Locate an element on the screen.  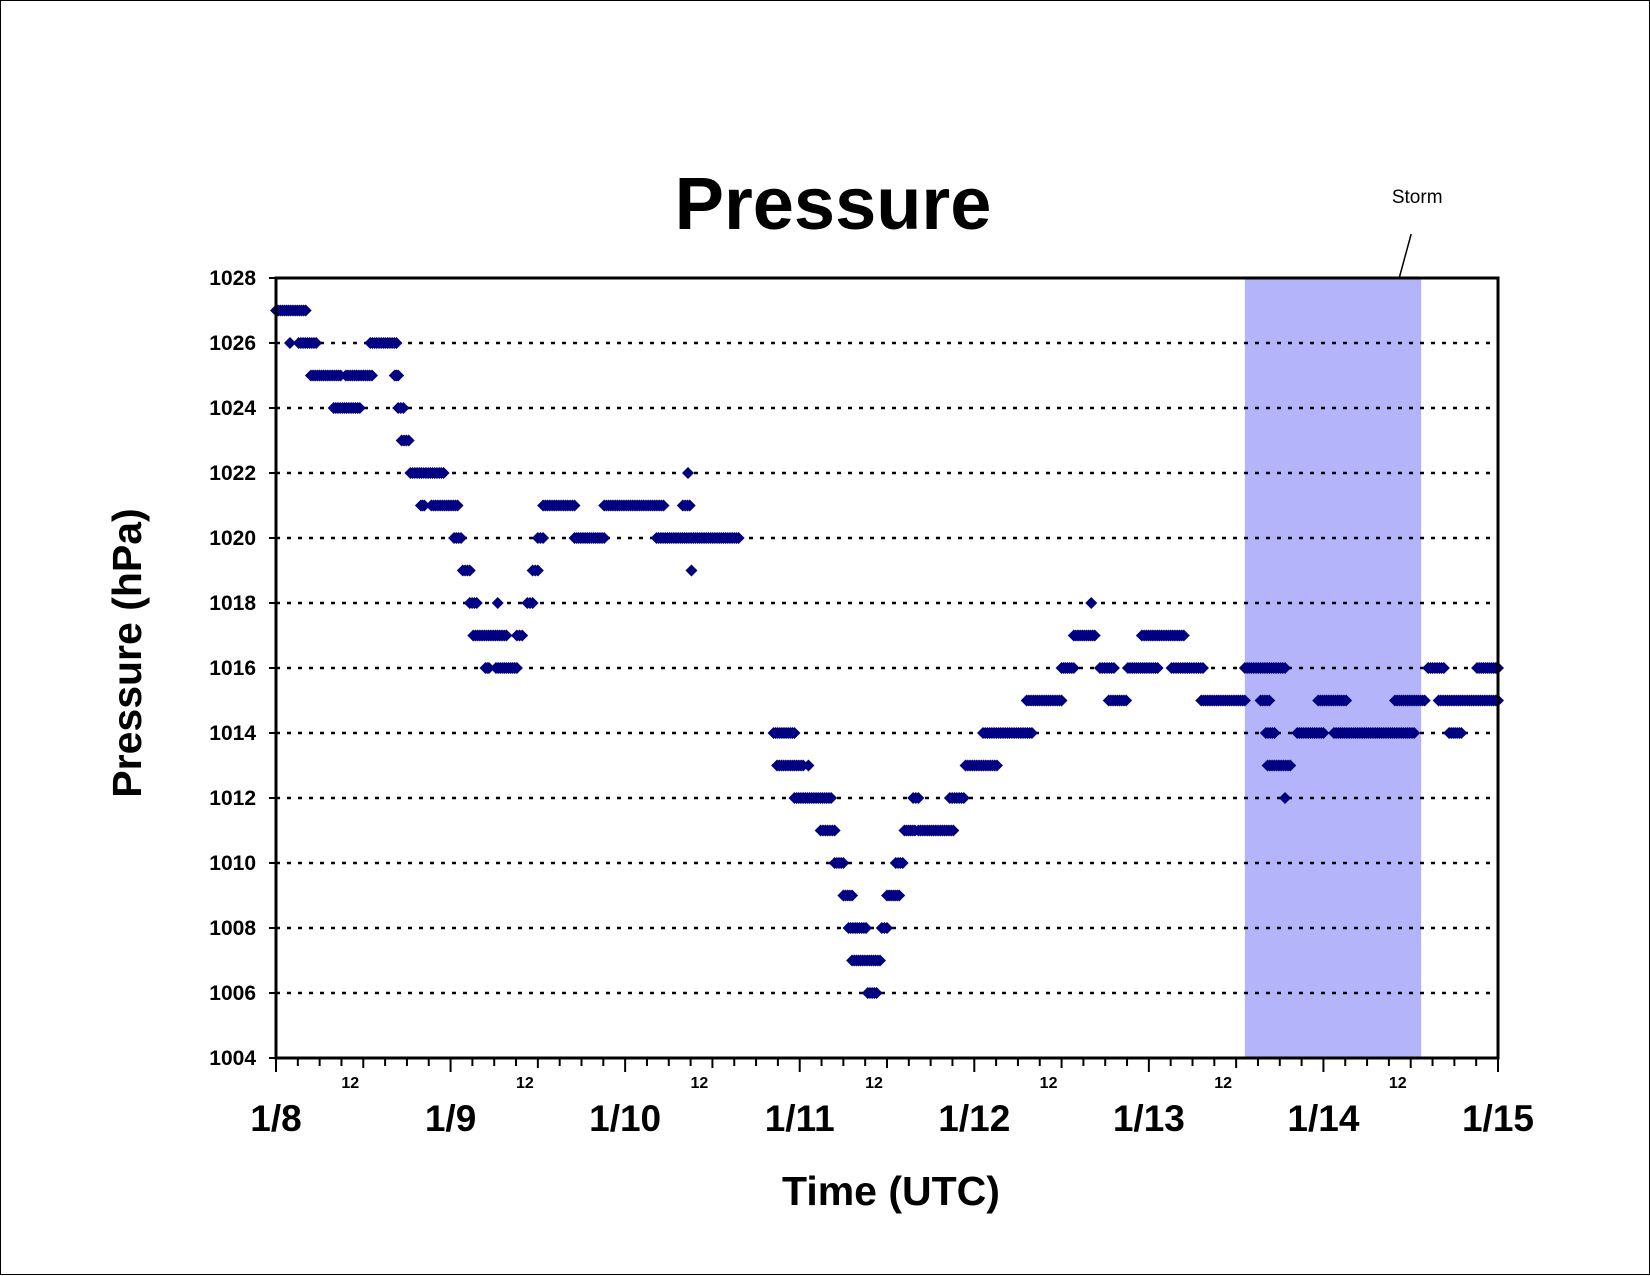
x-day-label: 1/9 is located at coordinates (450, 1118).